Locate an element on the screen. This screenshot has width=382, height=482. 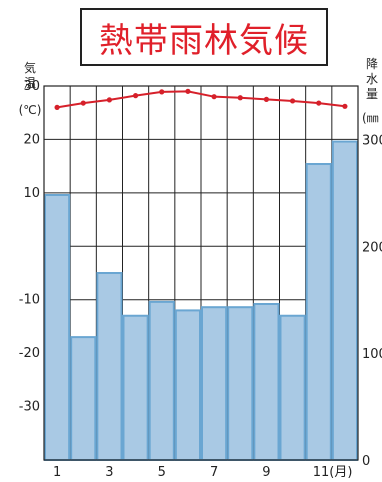
right-axis-label-char: 降 is located at coordinates (372, 64).